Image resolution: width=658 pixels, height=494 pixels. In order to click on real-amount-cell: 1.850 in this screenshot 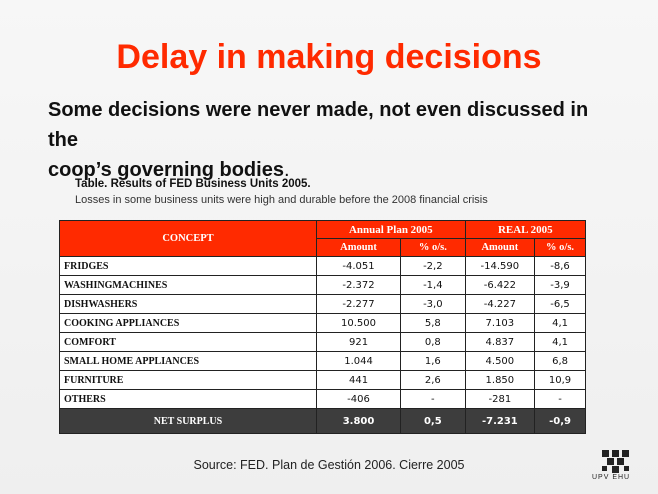, I will do `click(500, 380)`.